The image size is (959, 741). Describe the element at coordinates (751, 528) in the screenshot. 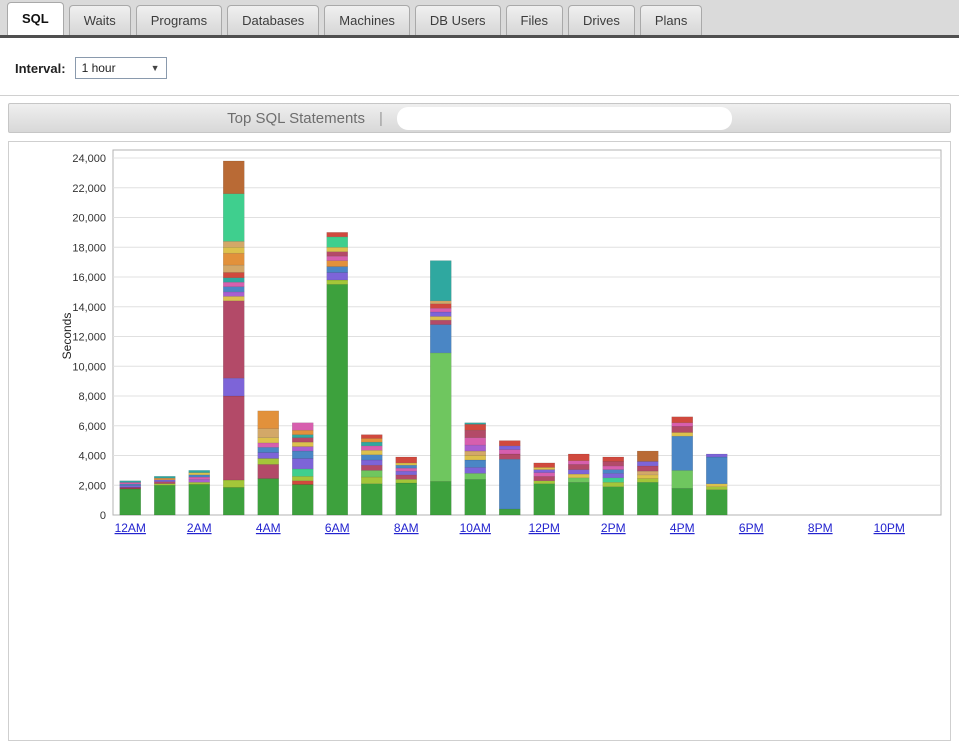

I see `x-axis-link-6PM: 6PM` at that location.